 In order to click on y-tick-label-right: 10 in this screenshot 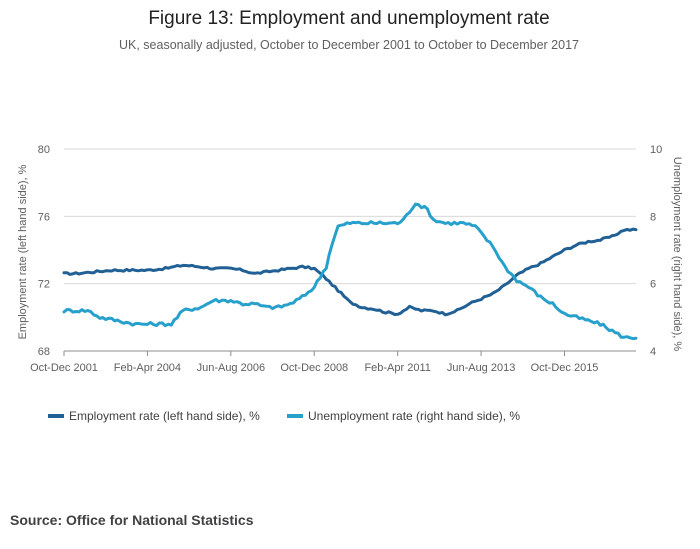, I will do `click(656, 150)`.